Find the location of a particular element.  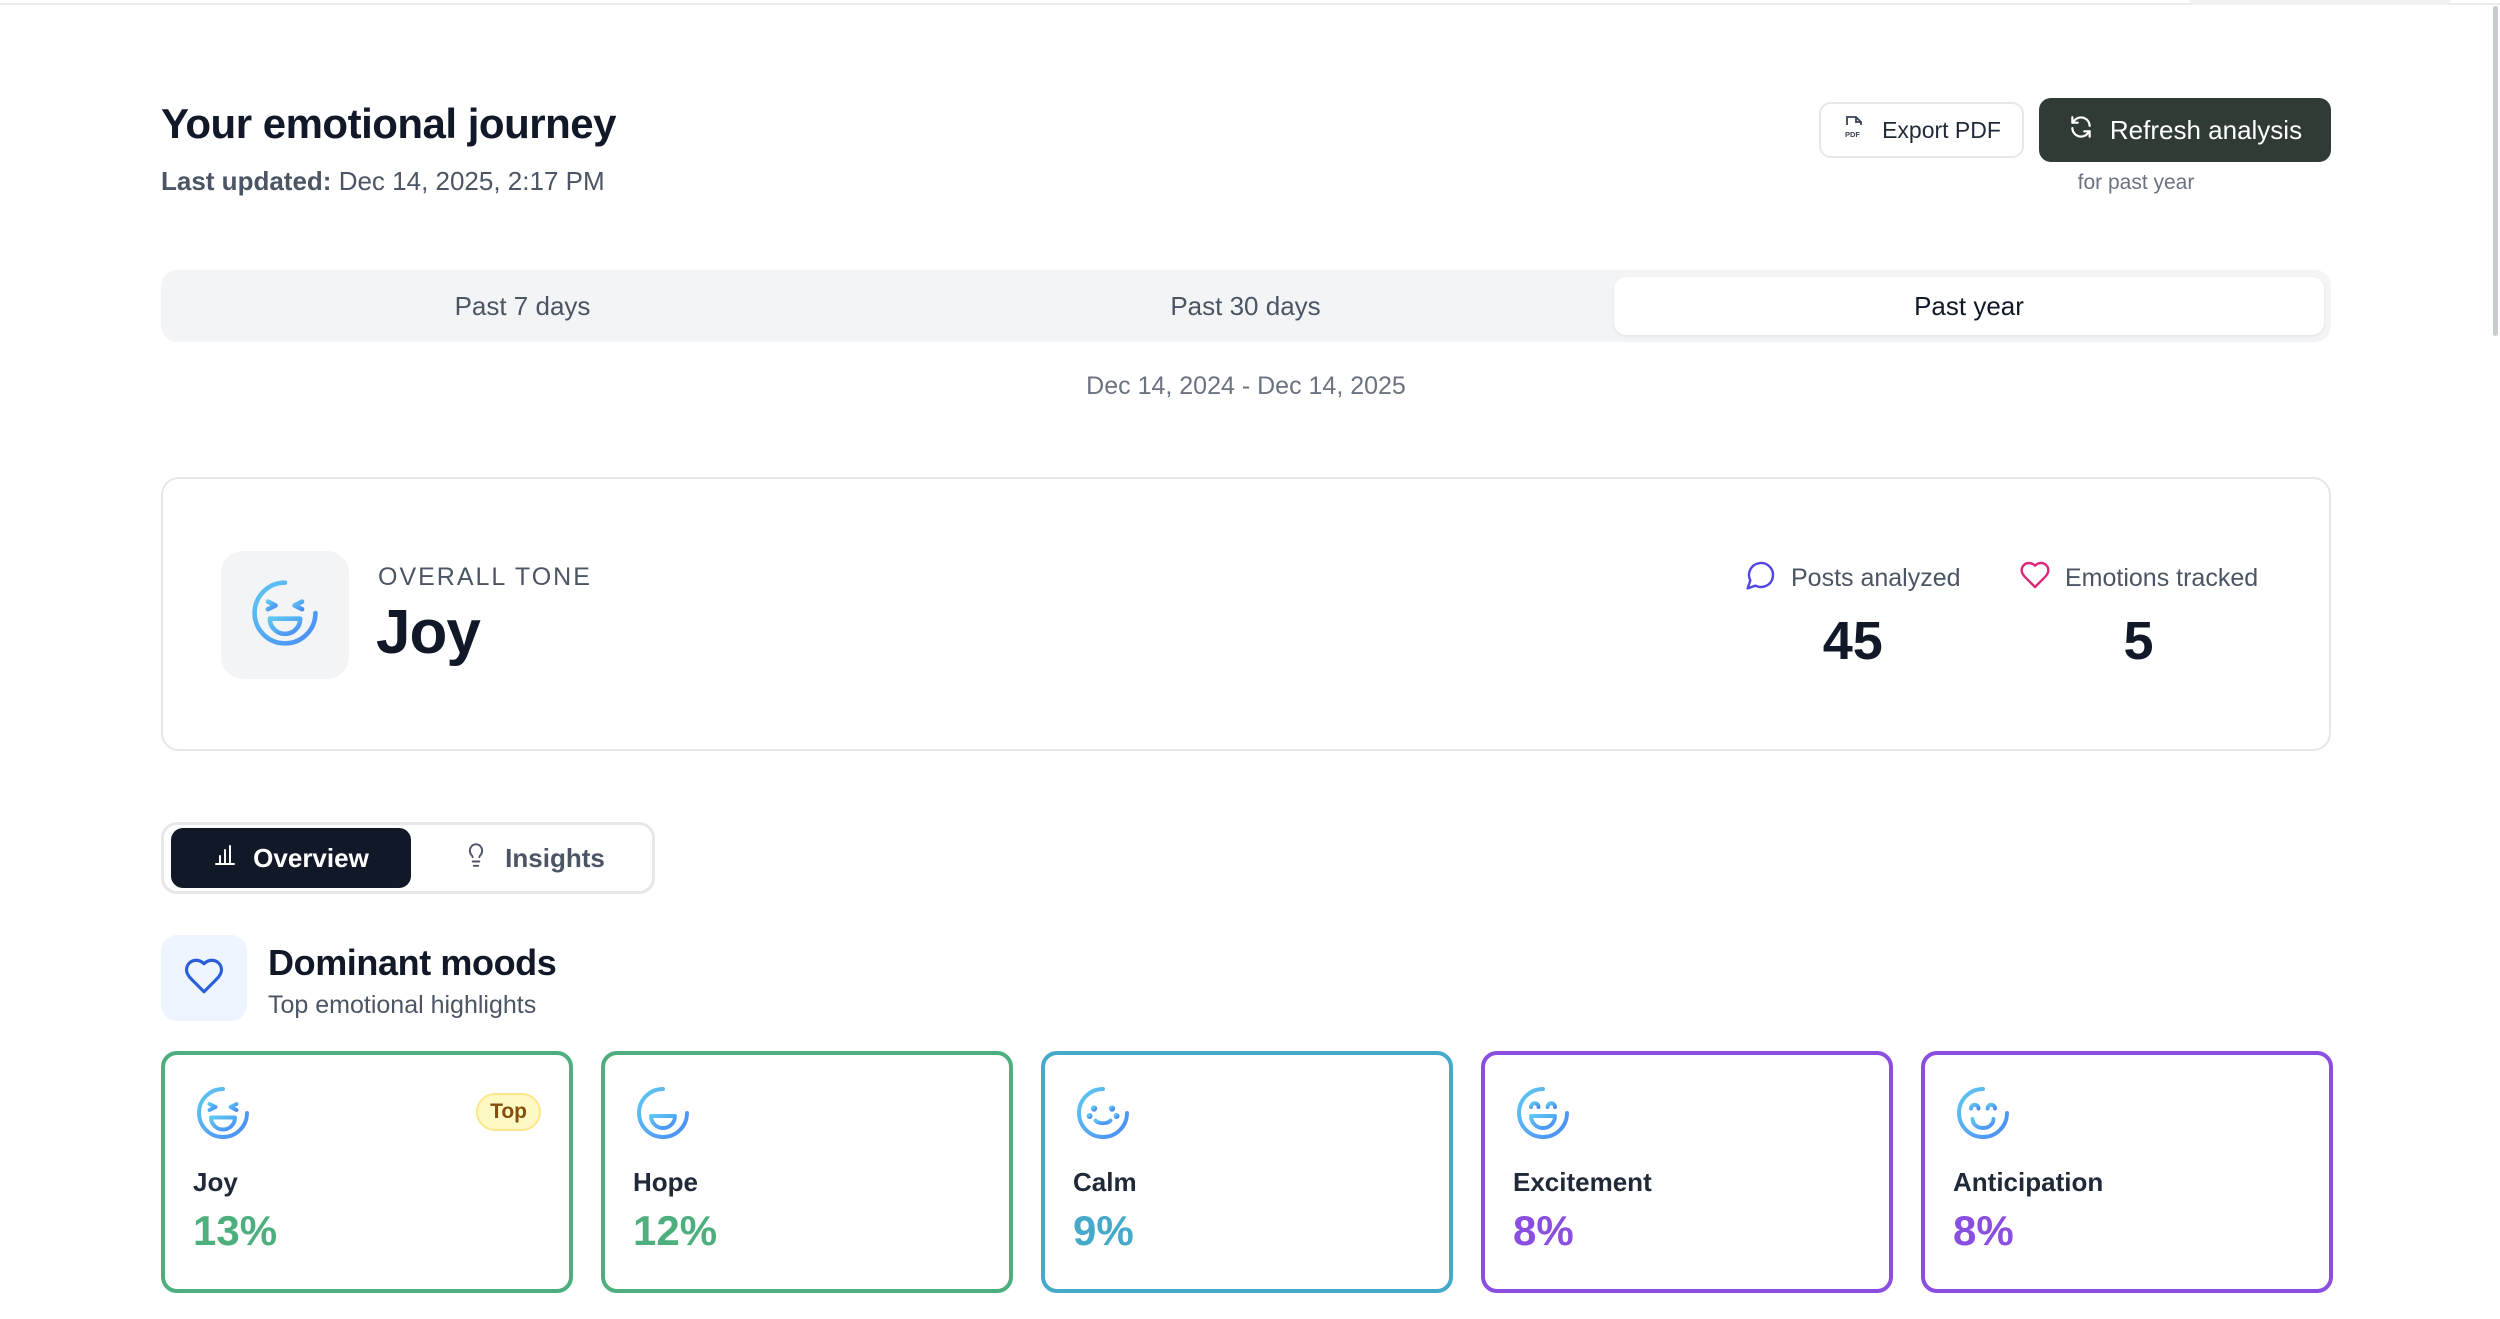

tab-overview: Overview is located at coordinates (291, 858).